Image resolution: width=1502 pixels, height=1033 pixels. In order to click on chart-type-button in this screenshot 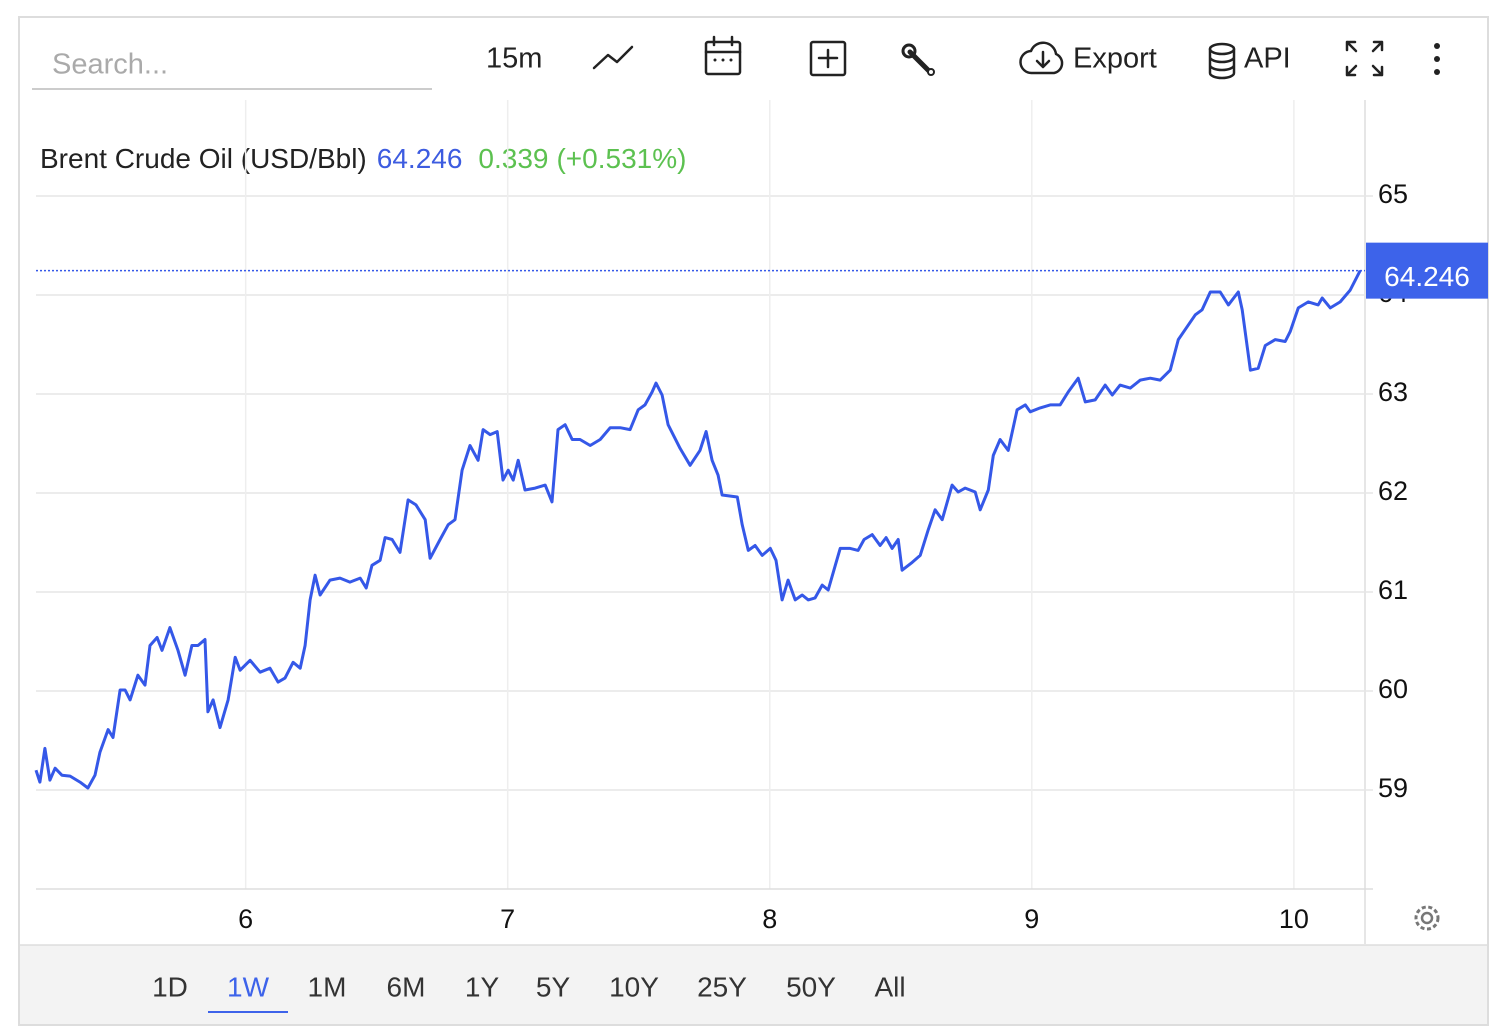, I will do `click(613, 57)`.